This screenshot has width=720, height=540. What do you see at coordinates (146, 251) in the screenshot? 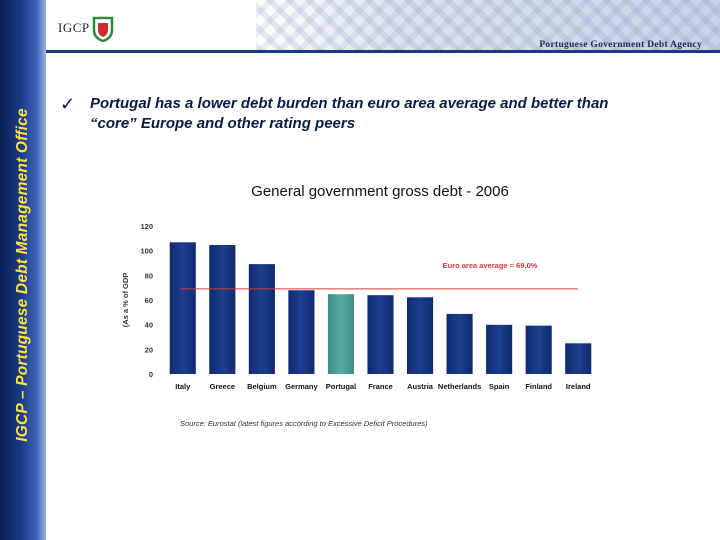
I see `y-tick-label: 100` at bounding box center [146, 251].